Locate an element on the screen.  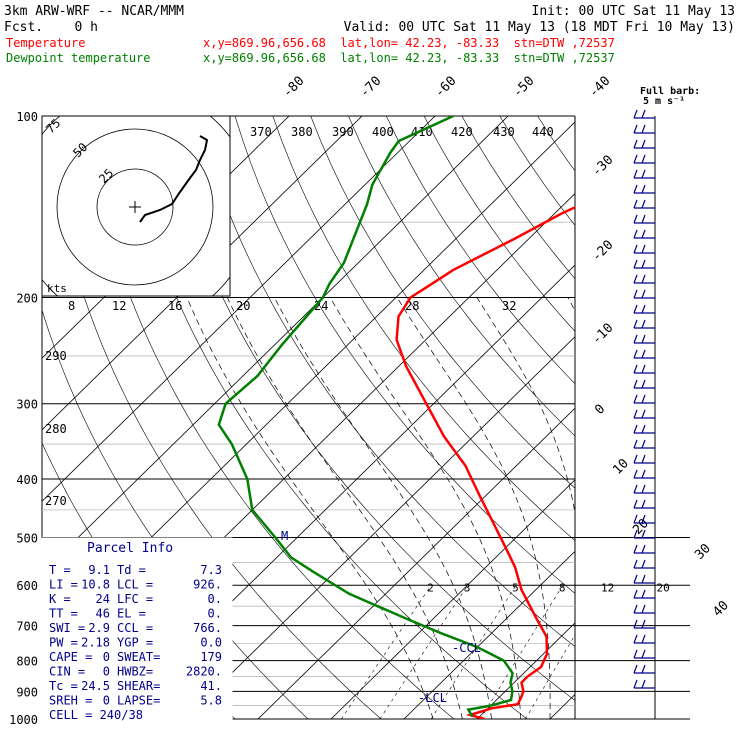
parcel-row-cell: SWEAT= is located at coordinates (138, 657).